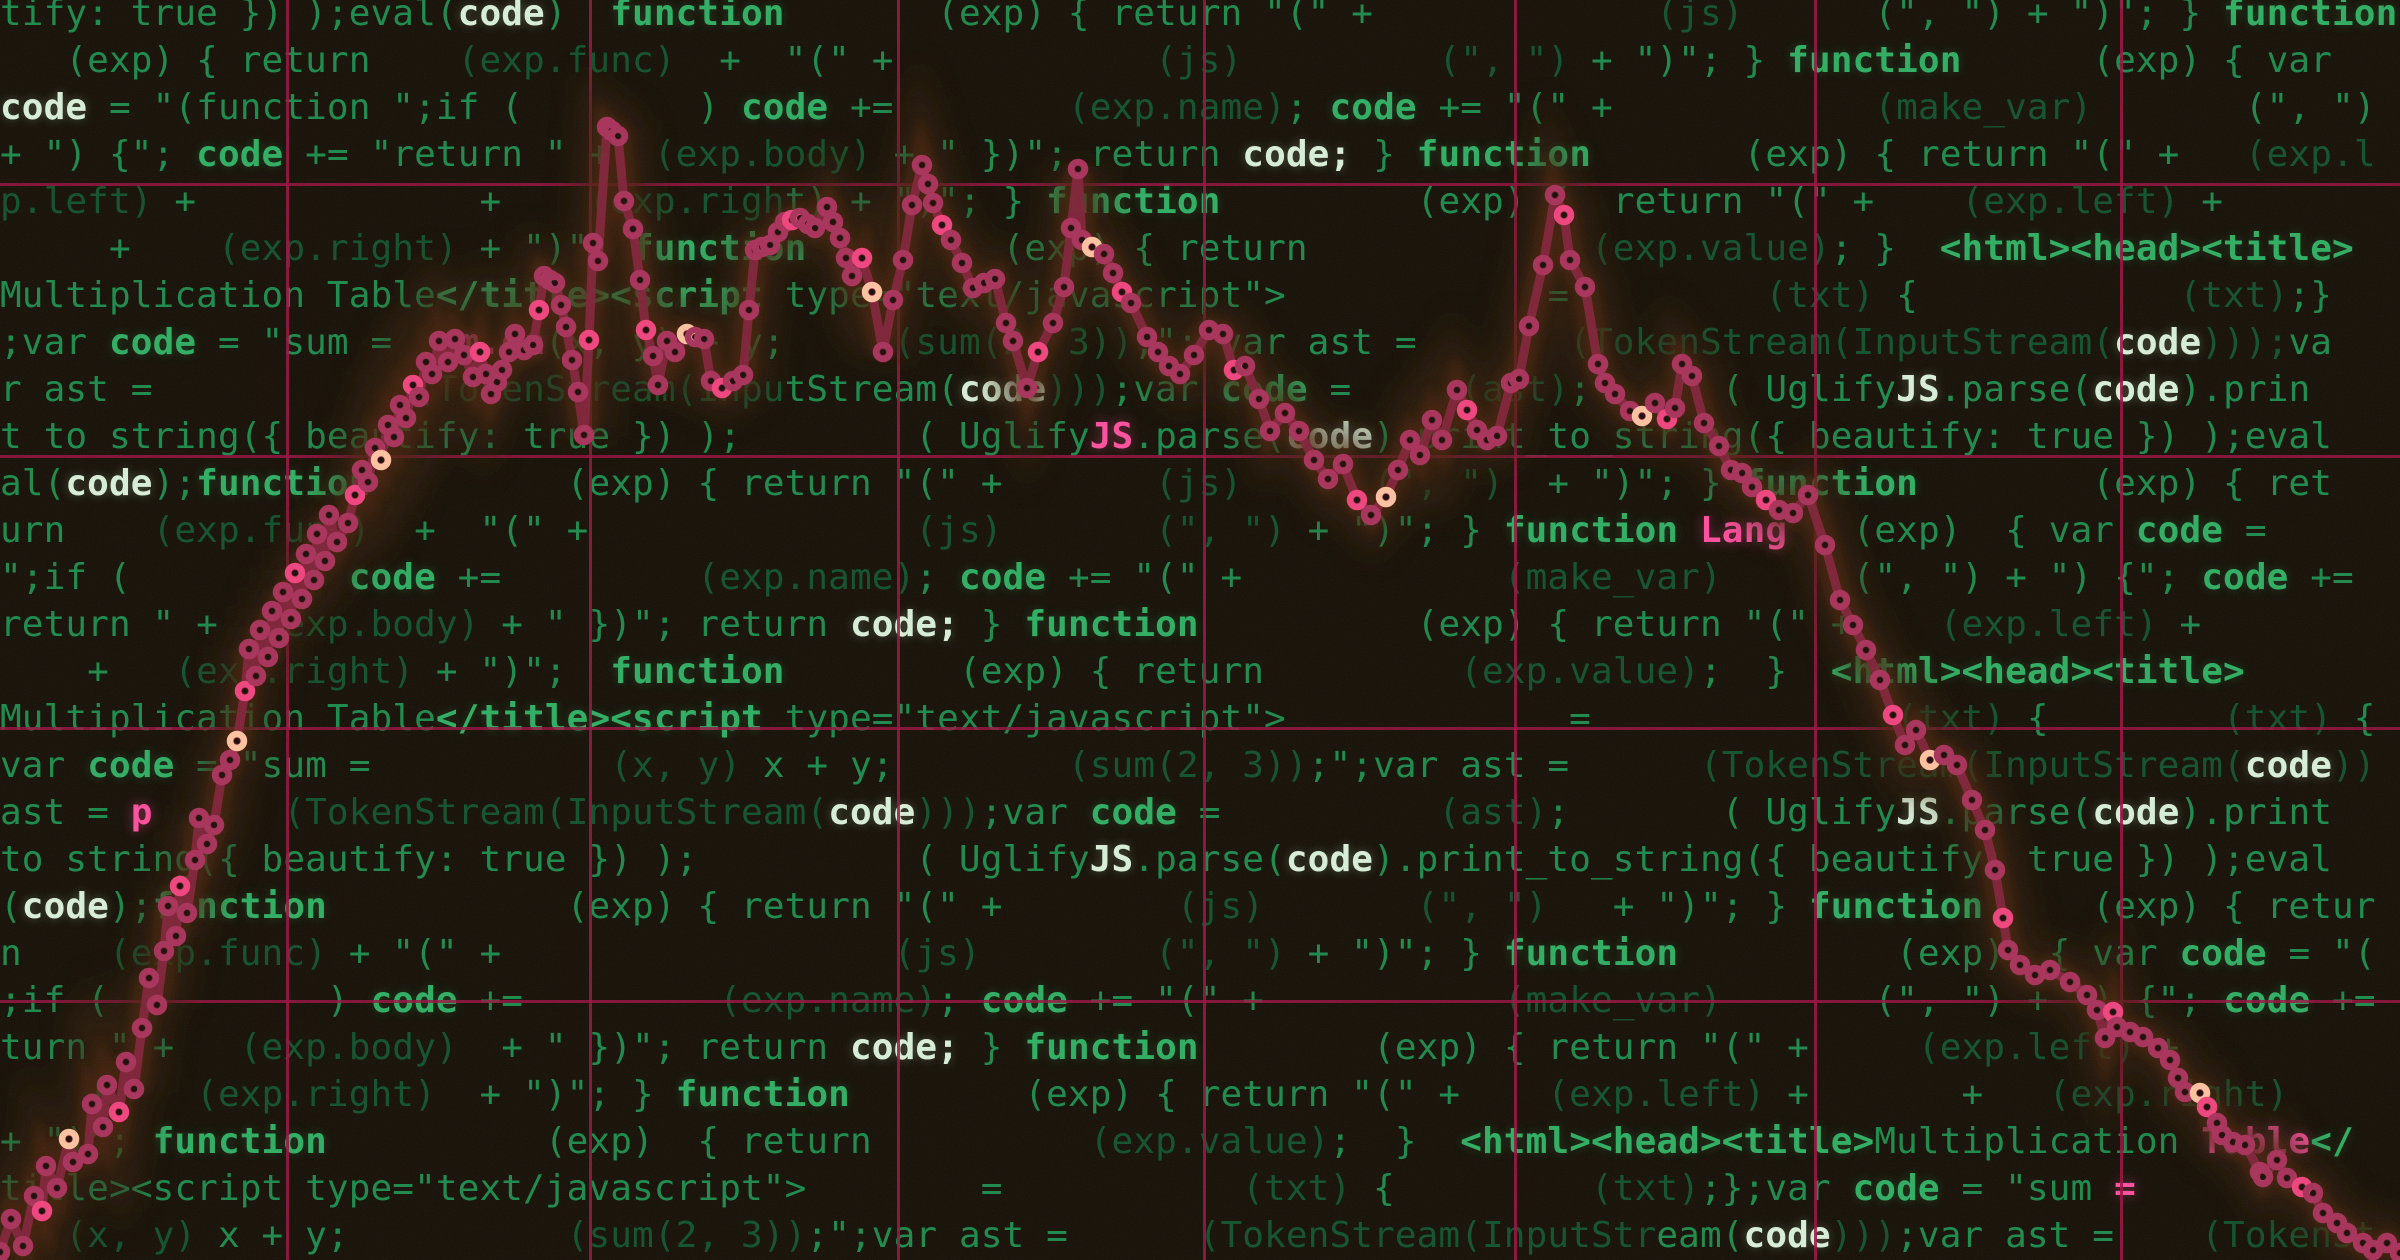  I want to click on code-text-segment: tStream(, so click(871, 389).